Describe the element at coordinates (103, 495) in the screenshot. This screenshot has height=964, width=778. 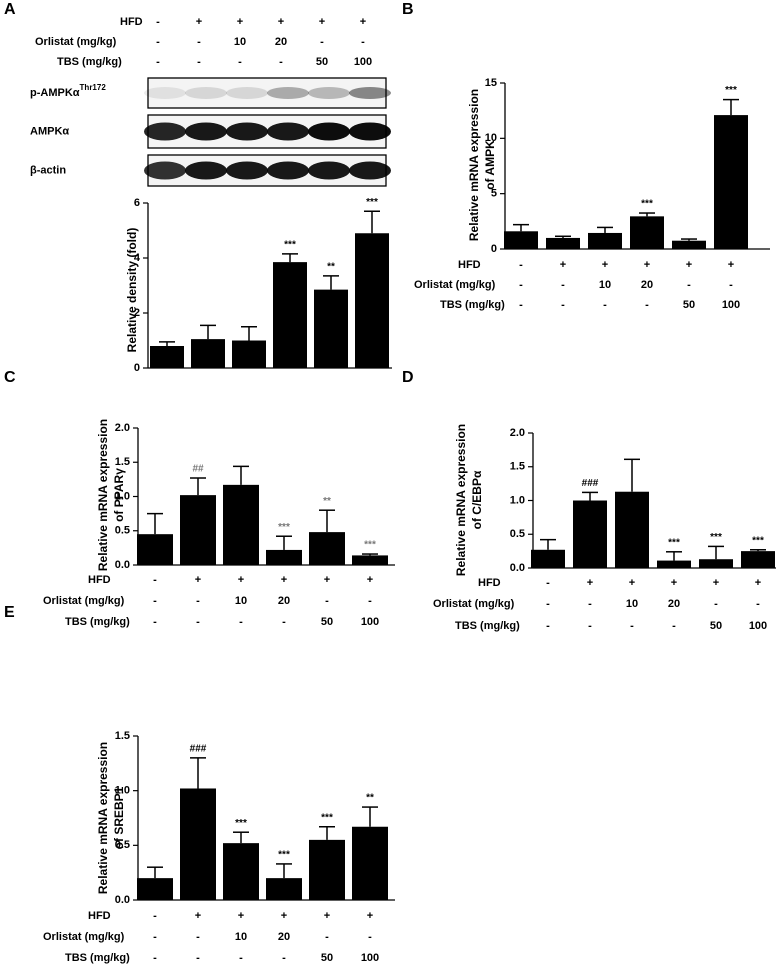
I see `y-axis-label: Relative mRNA expression` at that location.